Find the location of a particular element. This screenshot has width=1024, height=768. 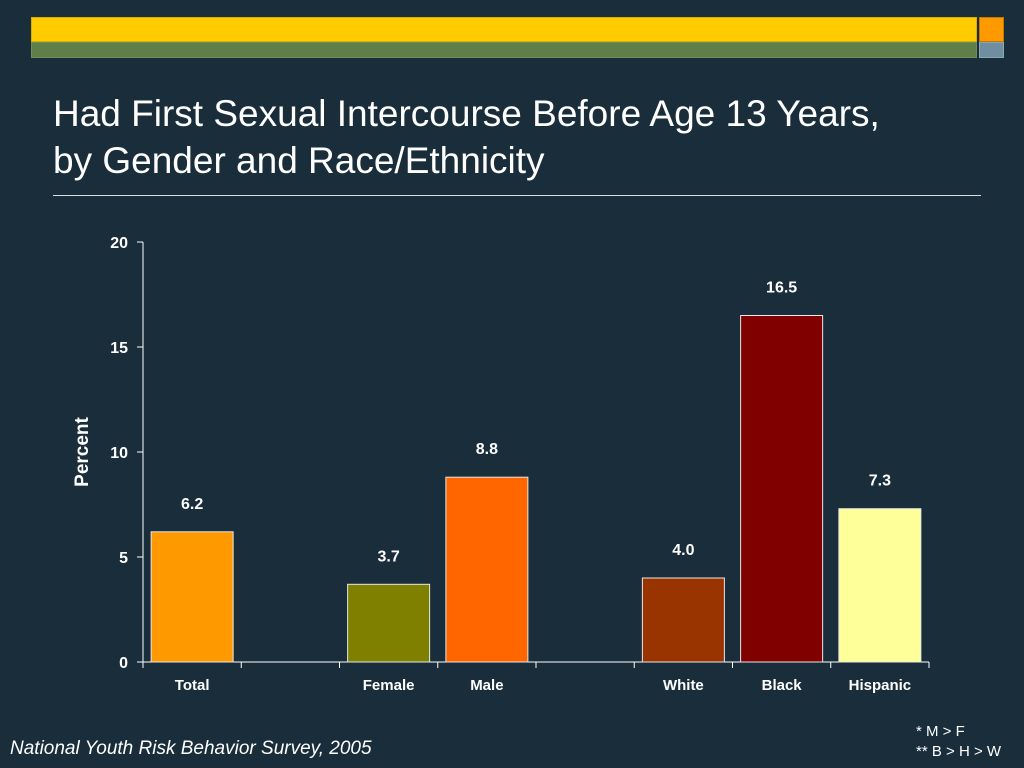

value-label-male: 8.8 is located at coordinates (487, 449).